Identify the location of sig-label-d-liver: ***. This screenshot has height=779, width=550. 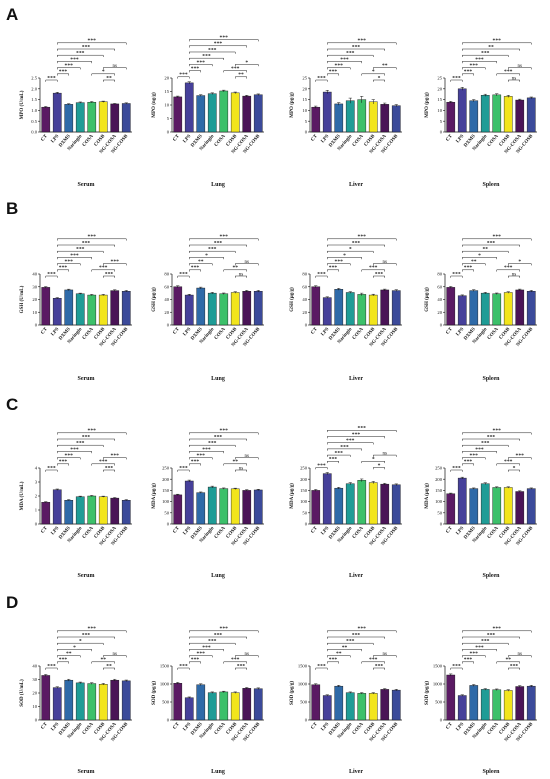
(379, 666).